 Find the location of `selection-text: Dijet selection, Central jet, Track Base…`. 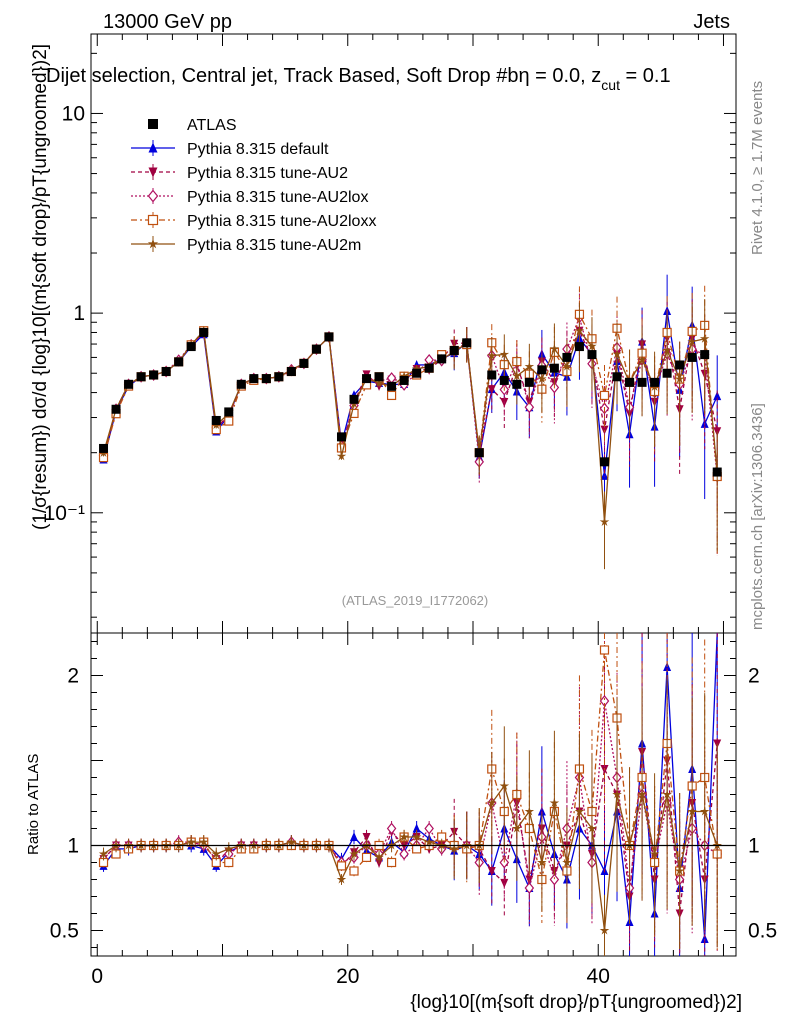

selection-text: Dijet selection, Central jet, Track Base… is located at coordinates (282, 76).